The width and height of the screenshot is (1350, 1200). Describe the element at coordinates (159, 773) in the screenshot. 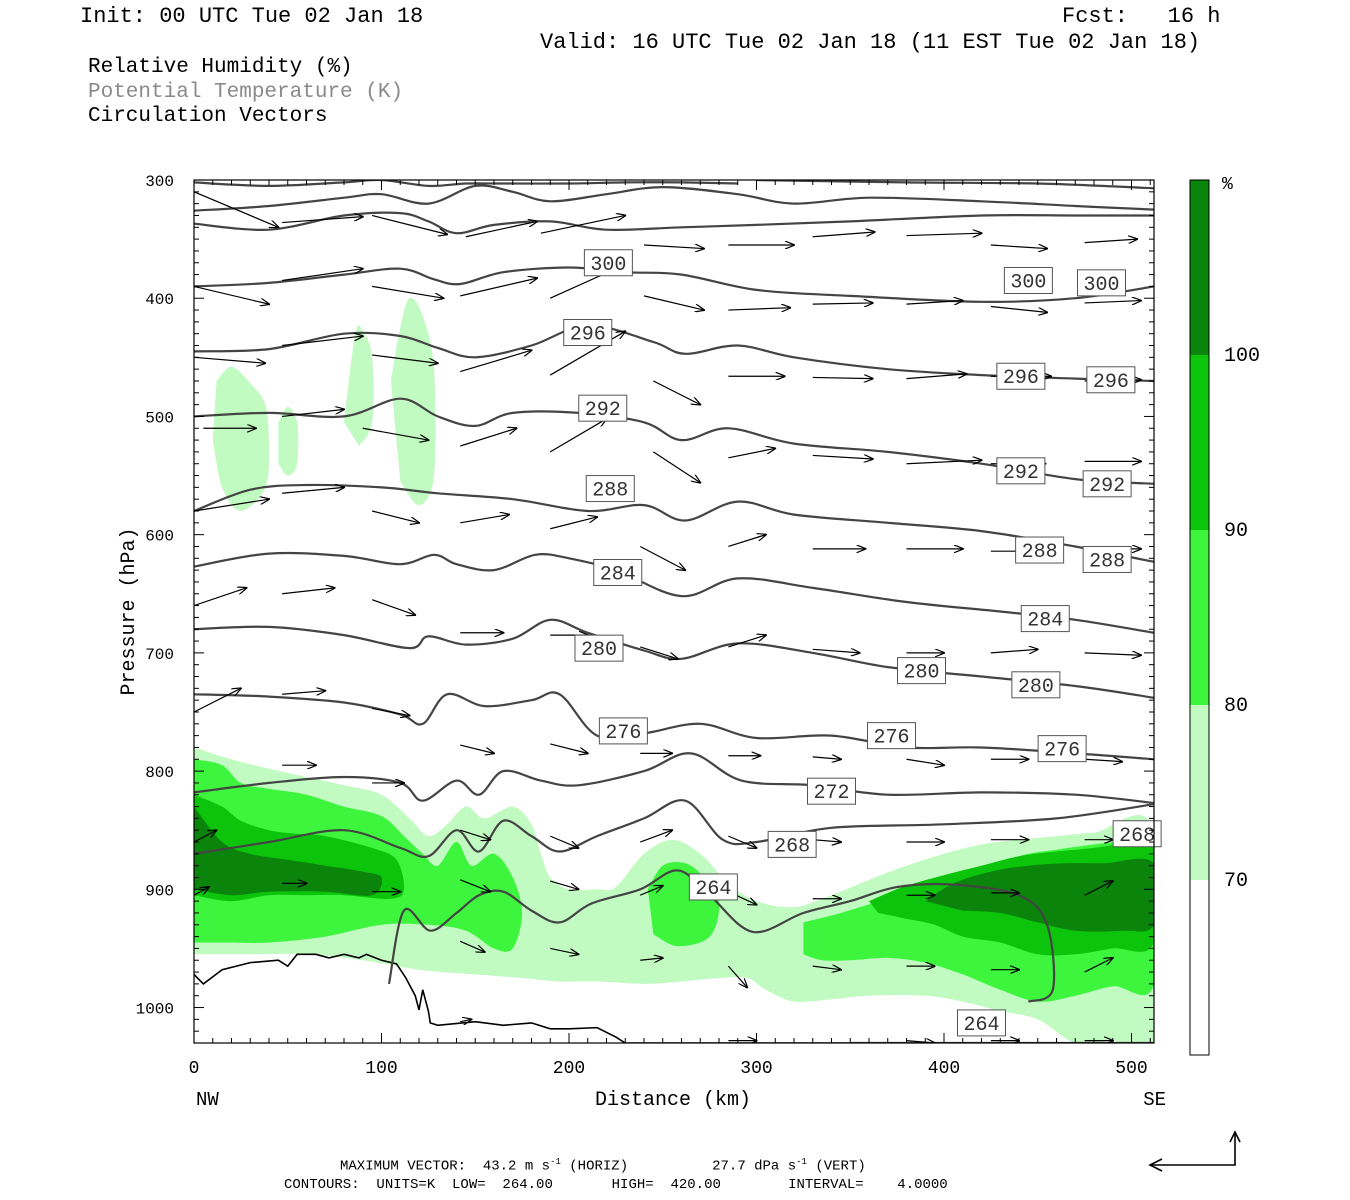

I see `y-tick-label: 800` at that location.